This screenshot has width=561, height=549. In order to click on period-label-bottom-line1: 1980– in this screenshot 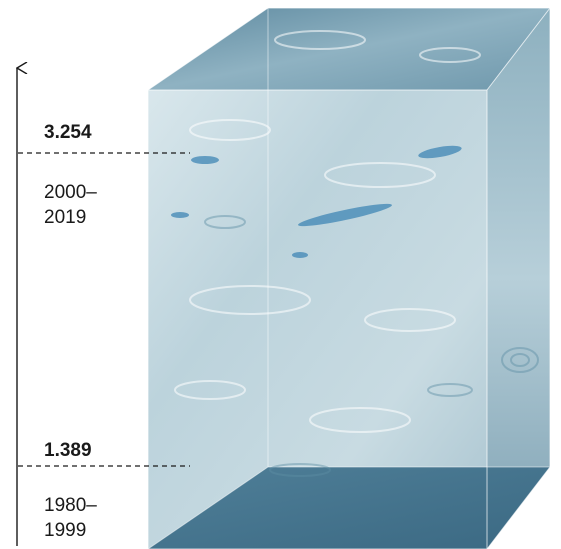, I will do `click(70, 505)`.